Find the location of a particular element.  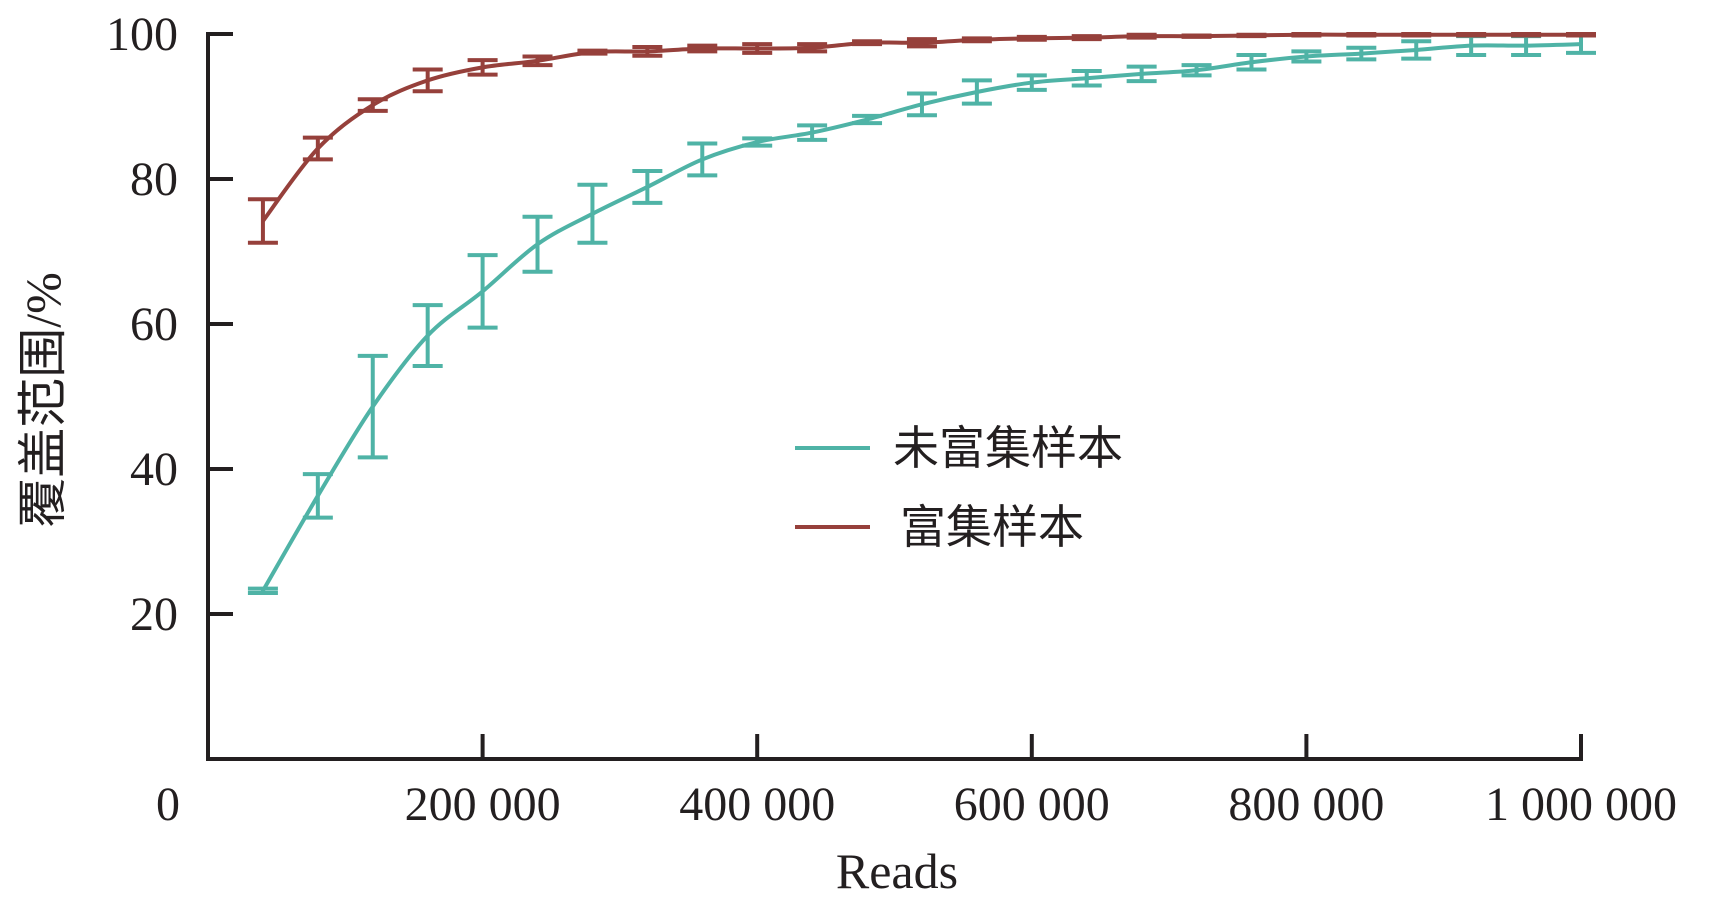

y-tick-label: 80 is located at coordinates (154, 179).